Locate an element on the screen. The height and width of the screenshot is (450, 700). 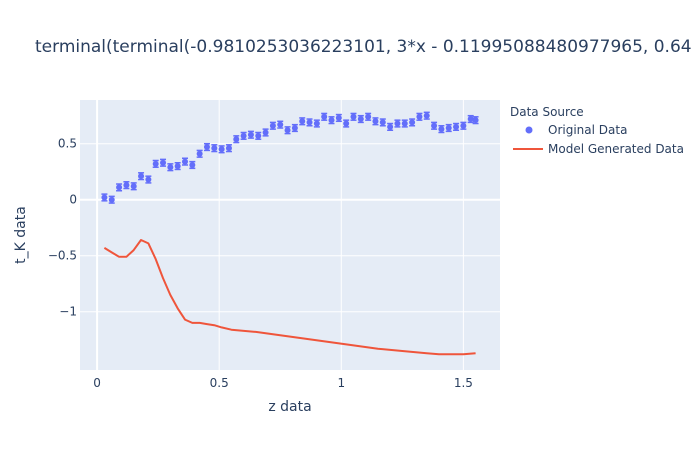
y-tick-label: −1 is located at coordinates (68, 312).